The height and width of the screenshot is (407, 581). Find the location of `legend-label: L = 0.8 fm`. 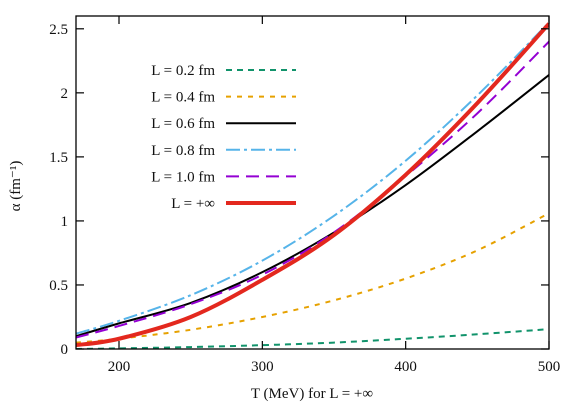

legend-label: L = 0.8 fm is located at coordinates (183, 151).